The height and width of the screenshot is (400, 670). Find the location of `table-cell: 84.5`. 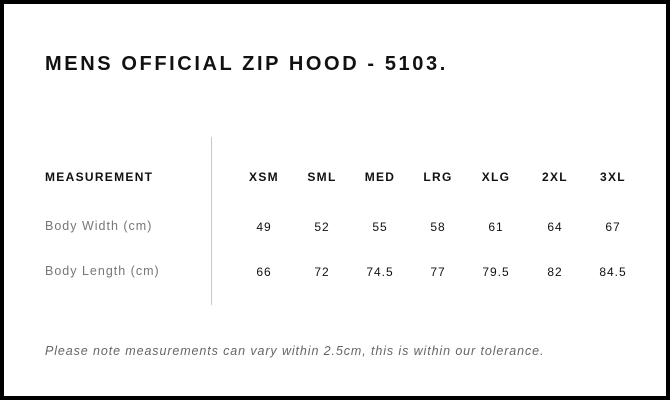

table-cell: 84.5 is located at coordinates (613, 272).